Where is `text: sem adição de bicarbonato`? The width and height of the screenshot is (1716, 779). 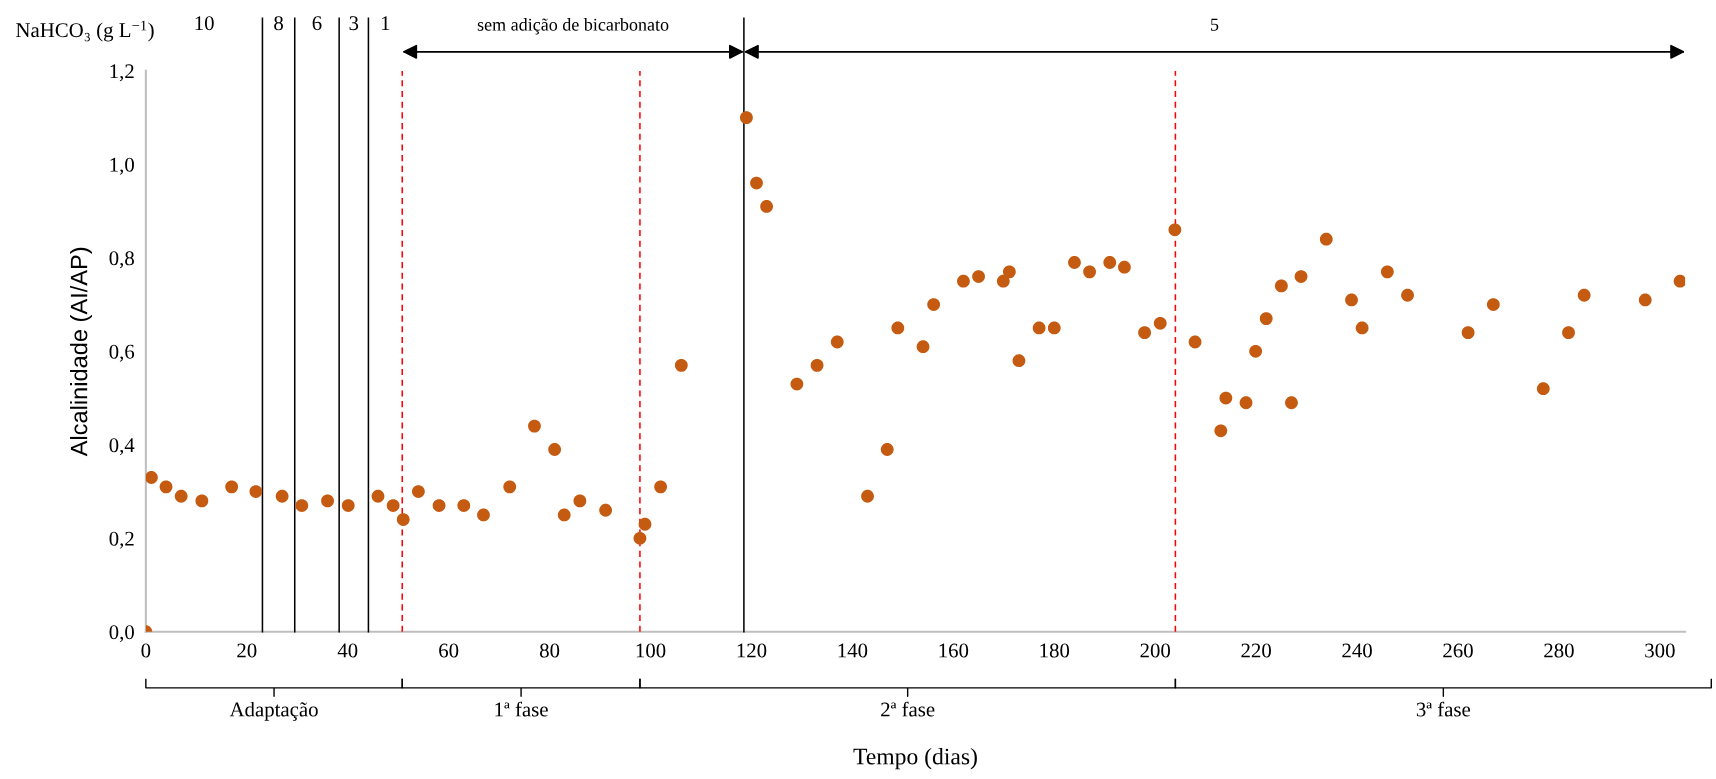 text: sem adição de bicarbonato is located at coordinates (573, 26).